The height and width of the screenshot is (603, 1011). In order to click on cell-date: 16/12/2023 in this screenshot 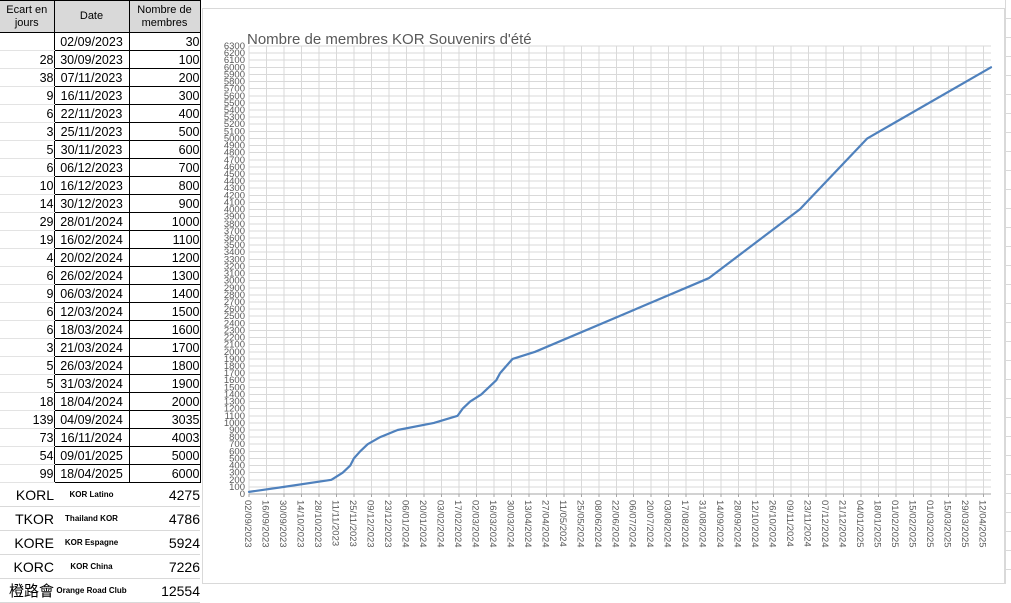, I will do `click(91, 185)`.